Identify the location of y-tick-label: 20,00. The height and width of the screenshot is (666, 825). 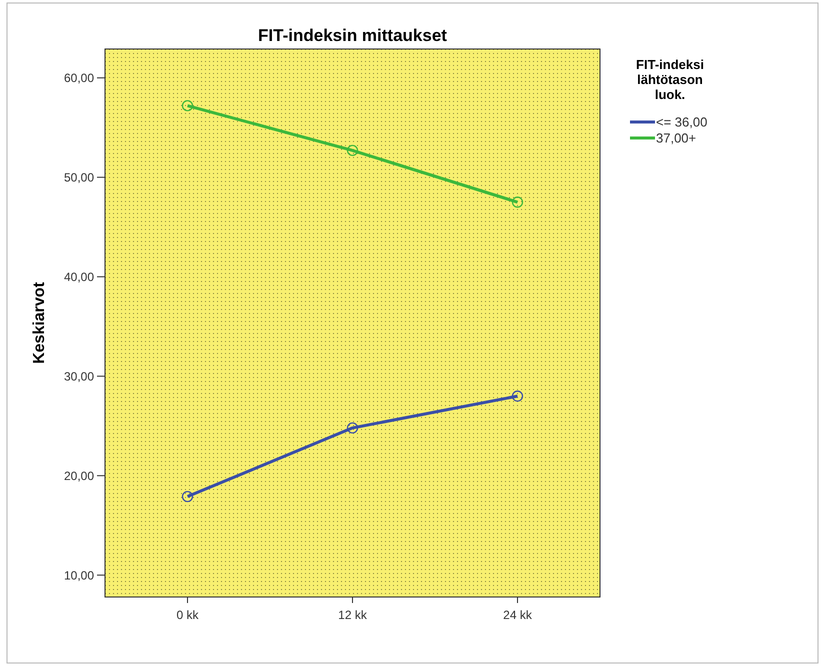
(79, 475).